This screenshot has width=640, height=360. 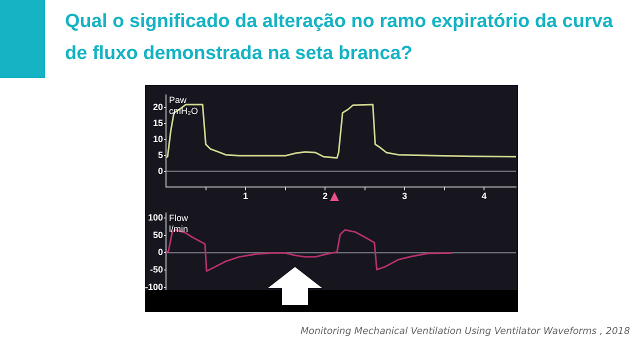 I want to click on y-tick-label: 5, so click(x=160, y=155).